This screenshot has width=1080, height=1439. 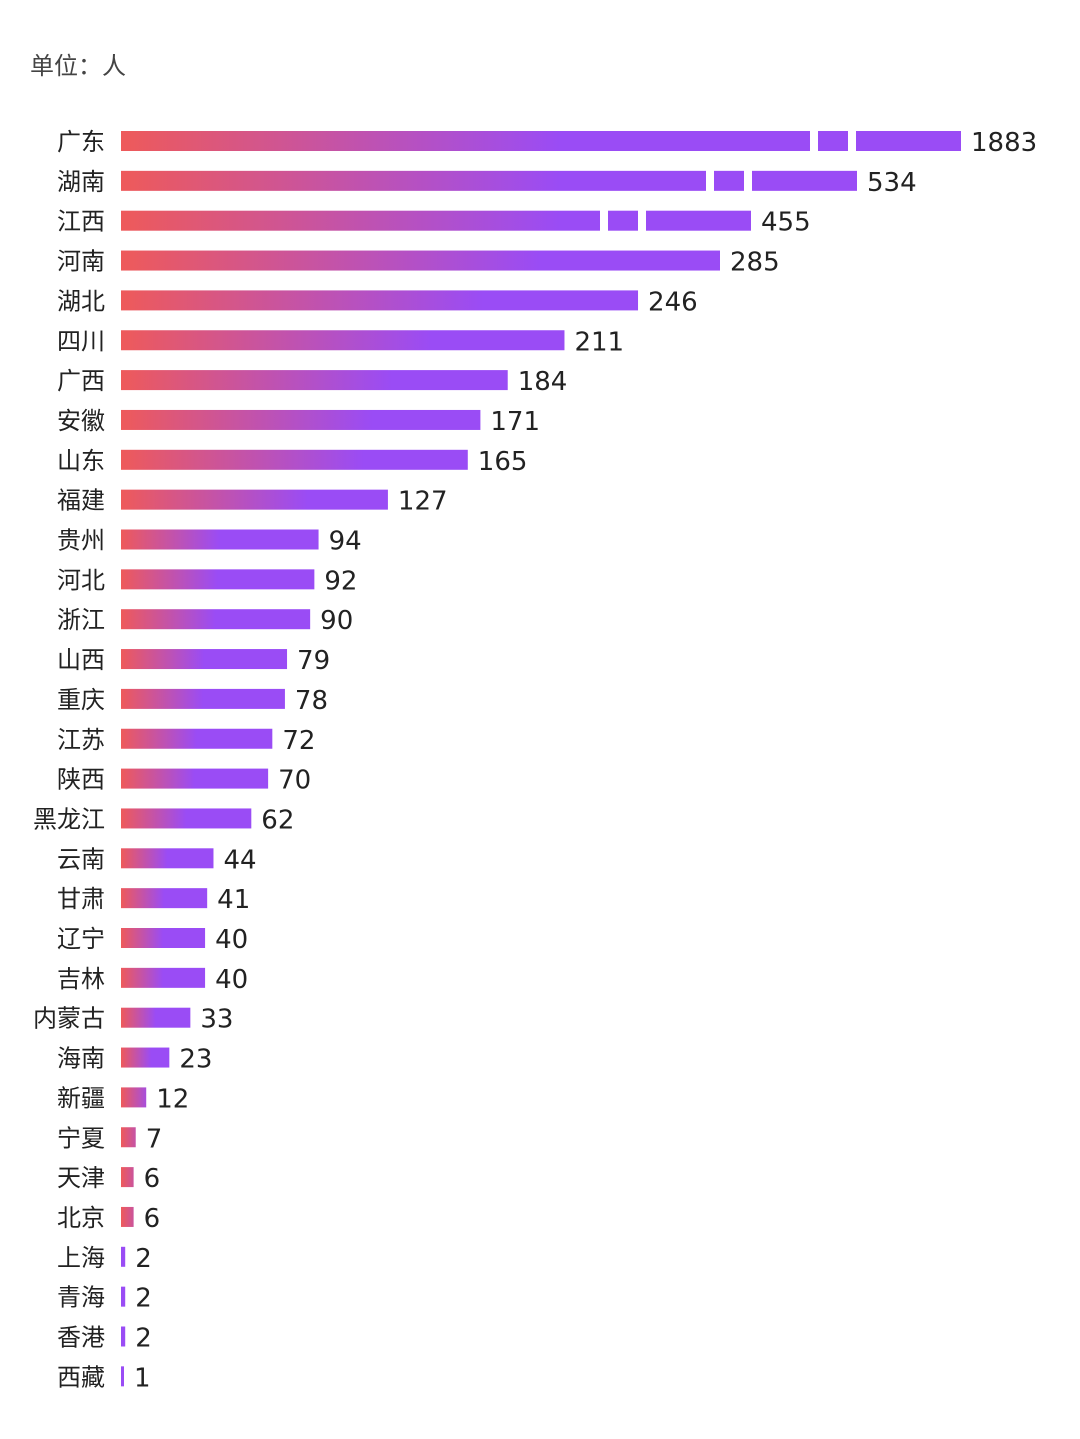 I want to click on category-label: 云南, so click(x=81, y=859).